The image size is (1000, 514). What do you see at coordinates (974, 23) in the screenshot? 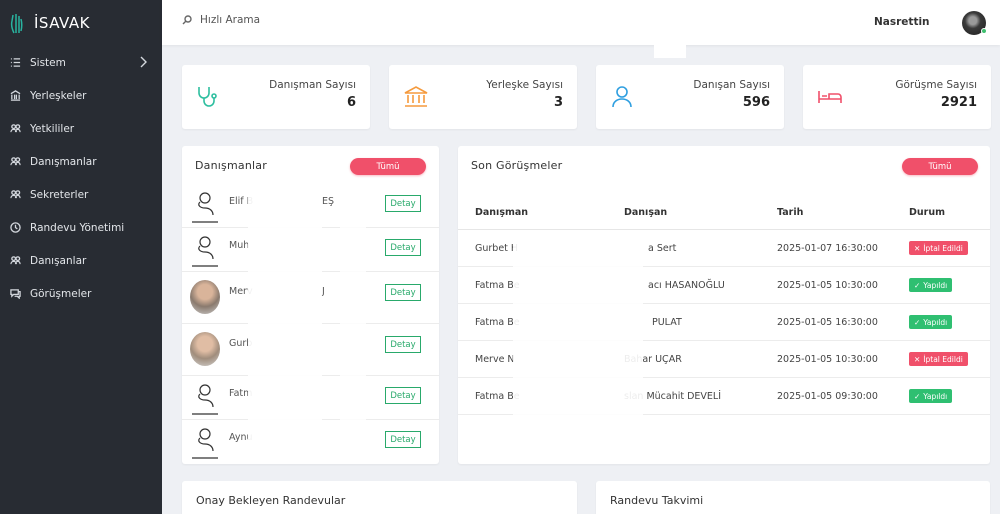
I see `avatar` at bounding box center [974, 23].